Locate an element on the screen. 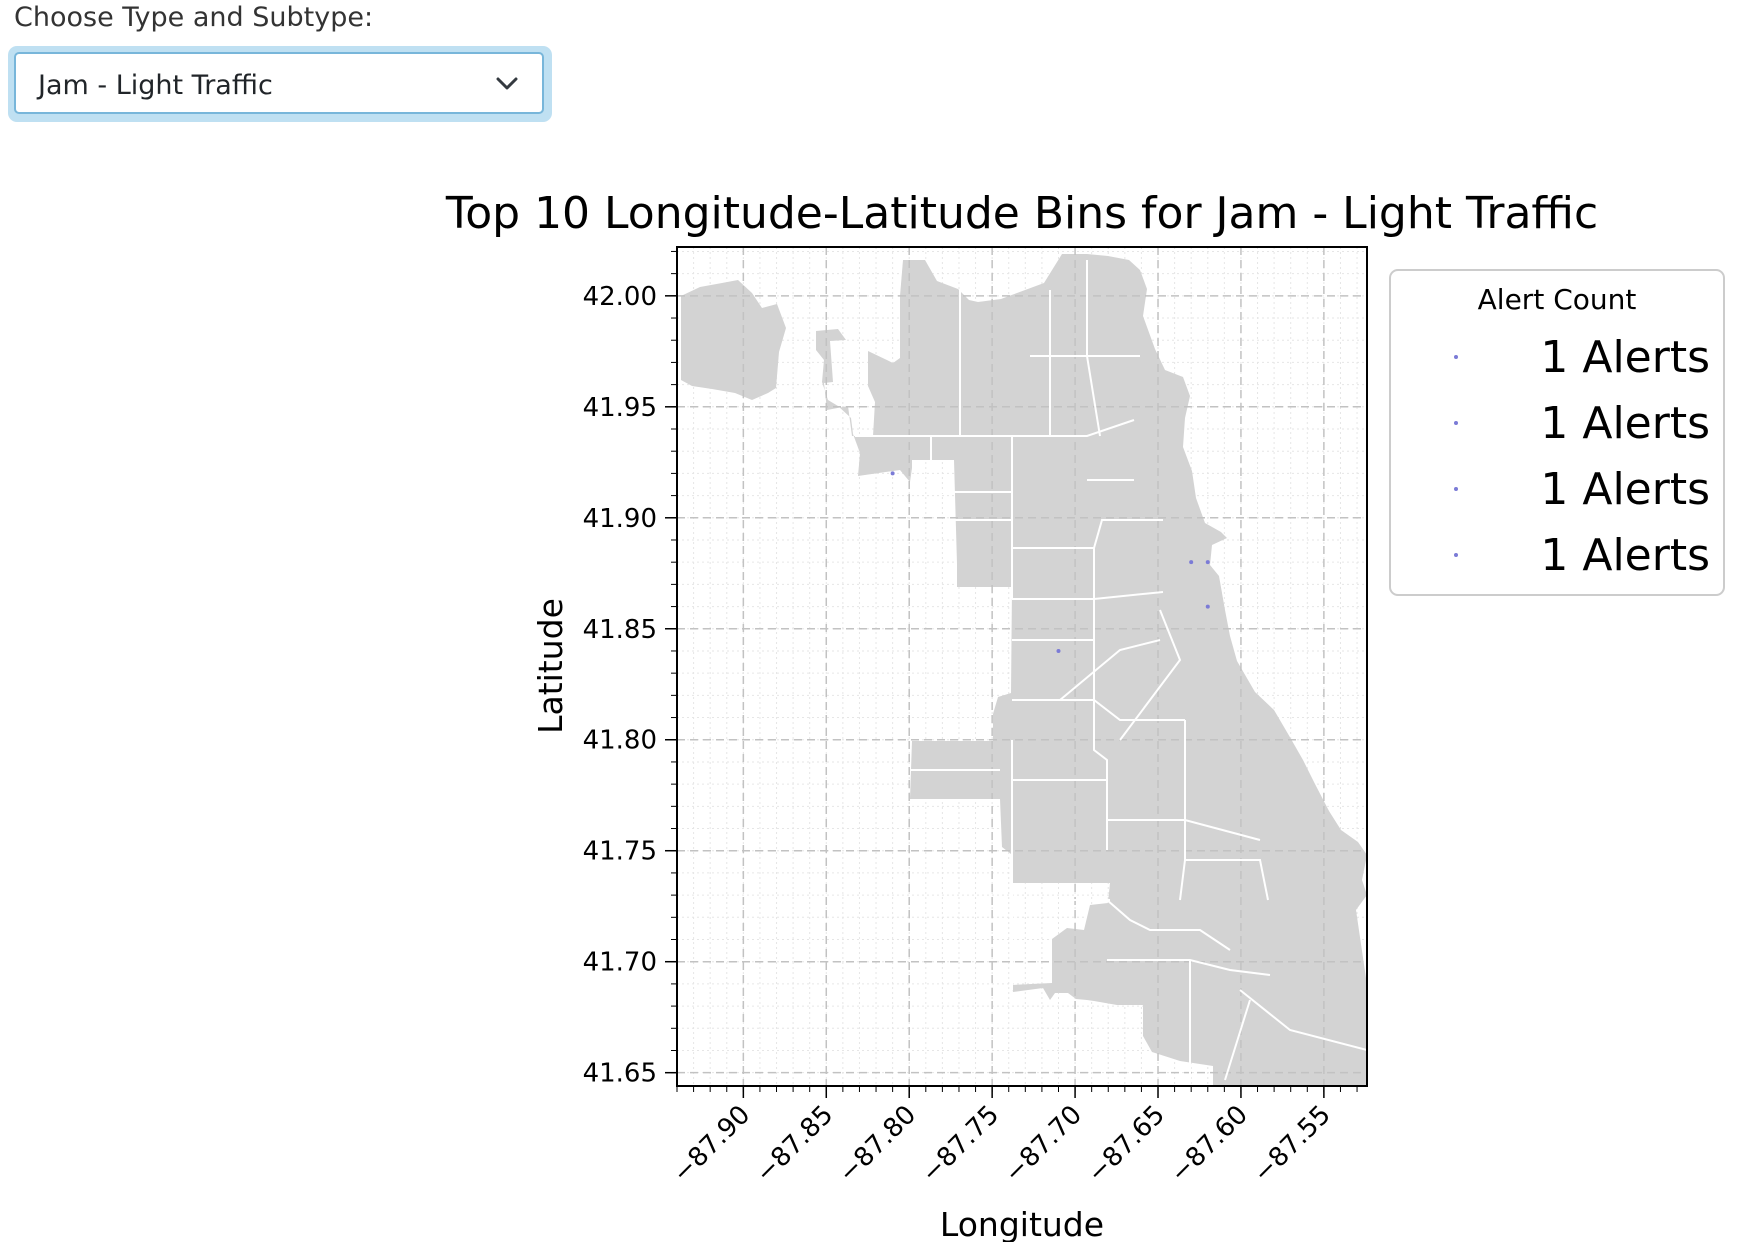  x-tick-label: −87.65 is located at coordinates (1126, 1144).